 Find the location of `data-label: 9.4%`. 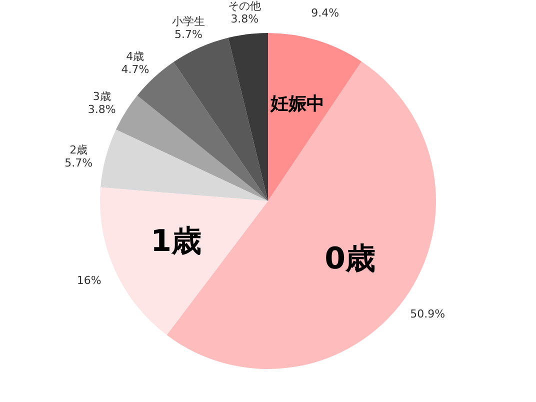

data-label: 9.4% is located at coordinates (325, 13).